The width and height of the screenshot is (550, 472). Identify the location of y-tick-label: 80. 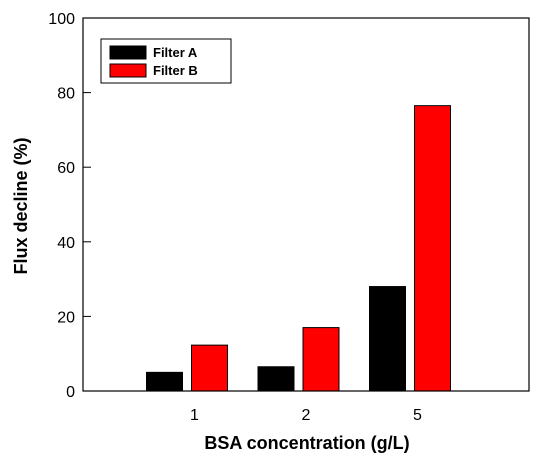
(66, 94).